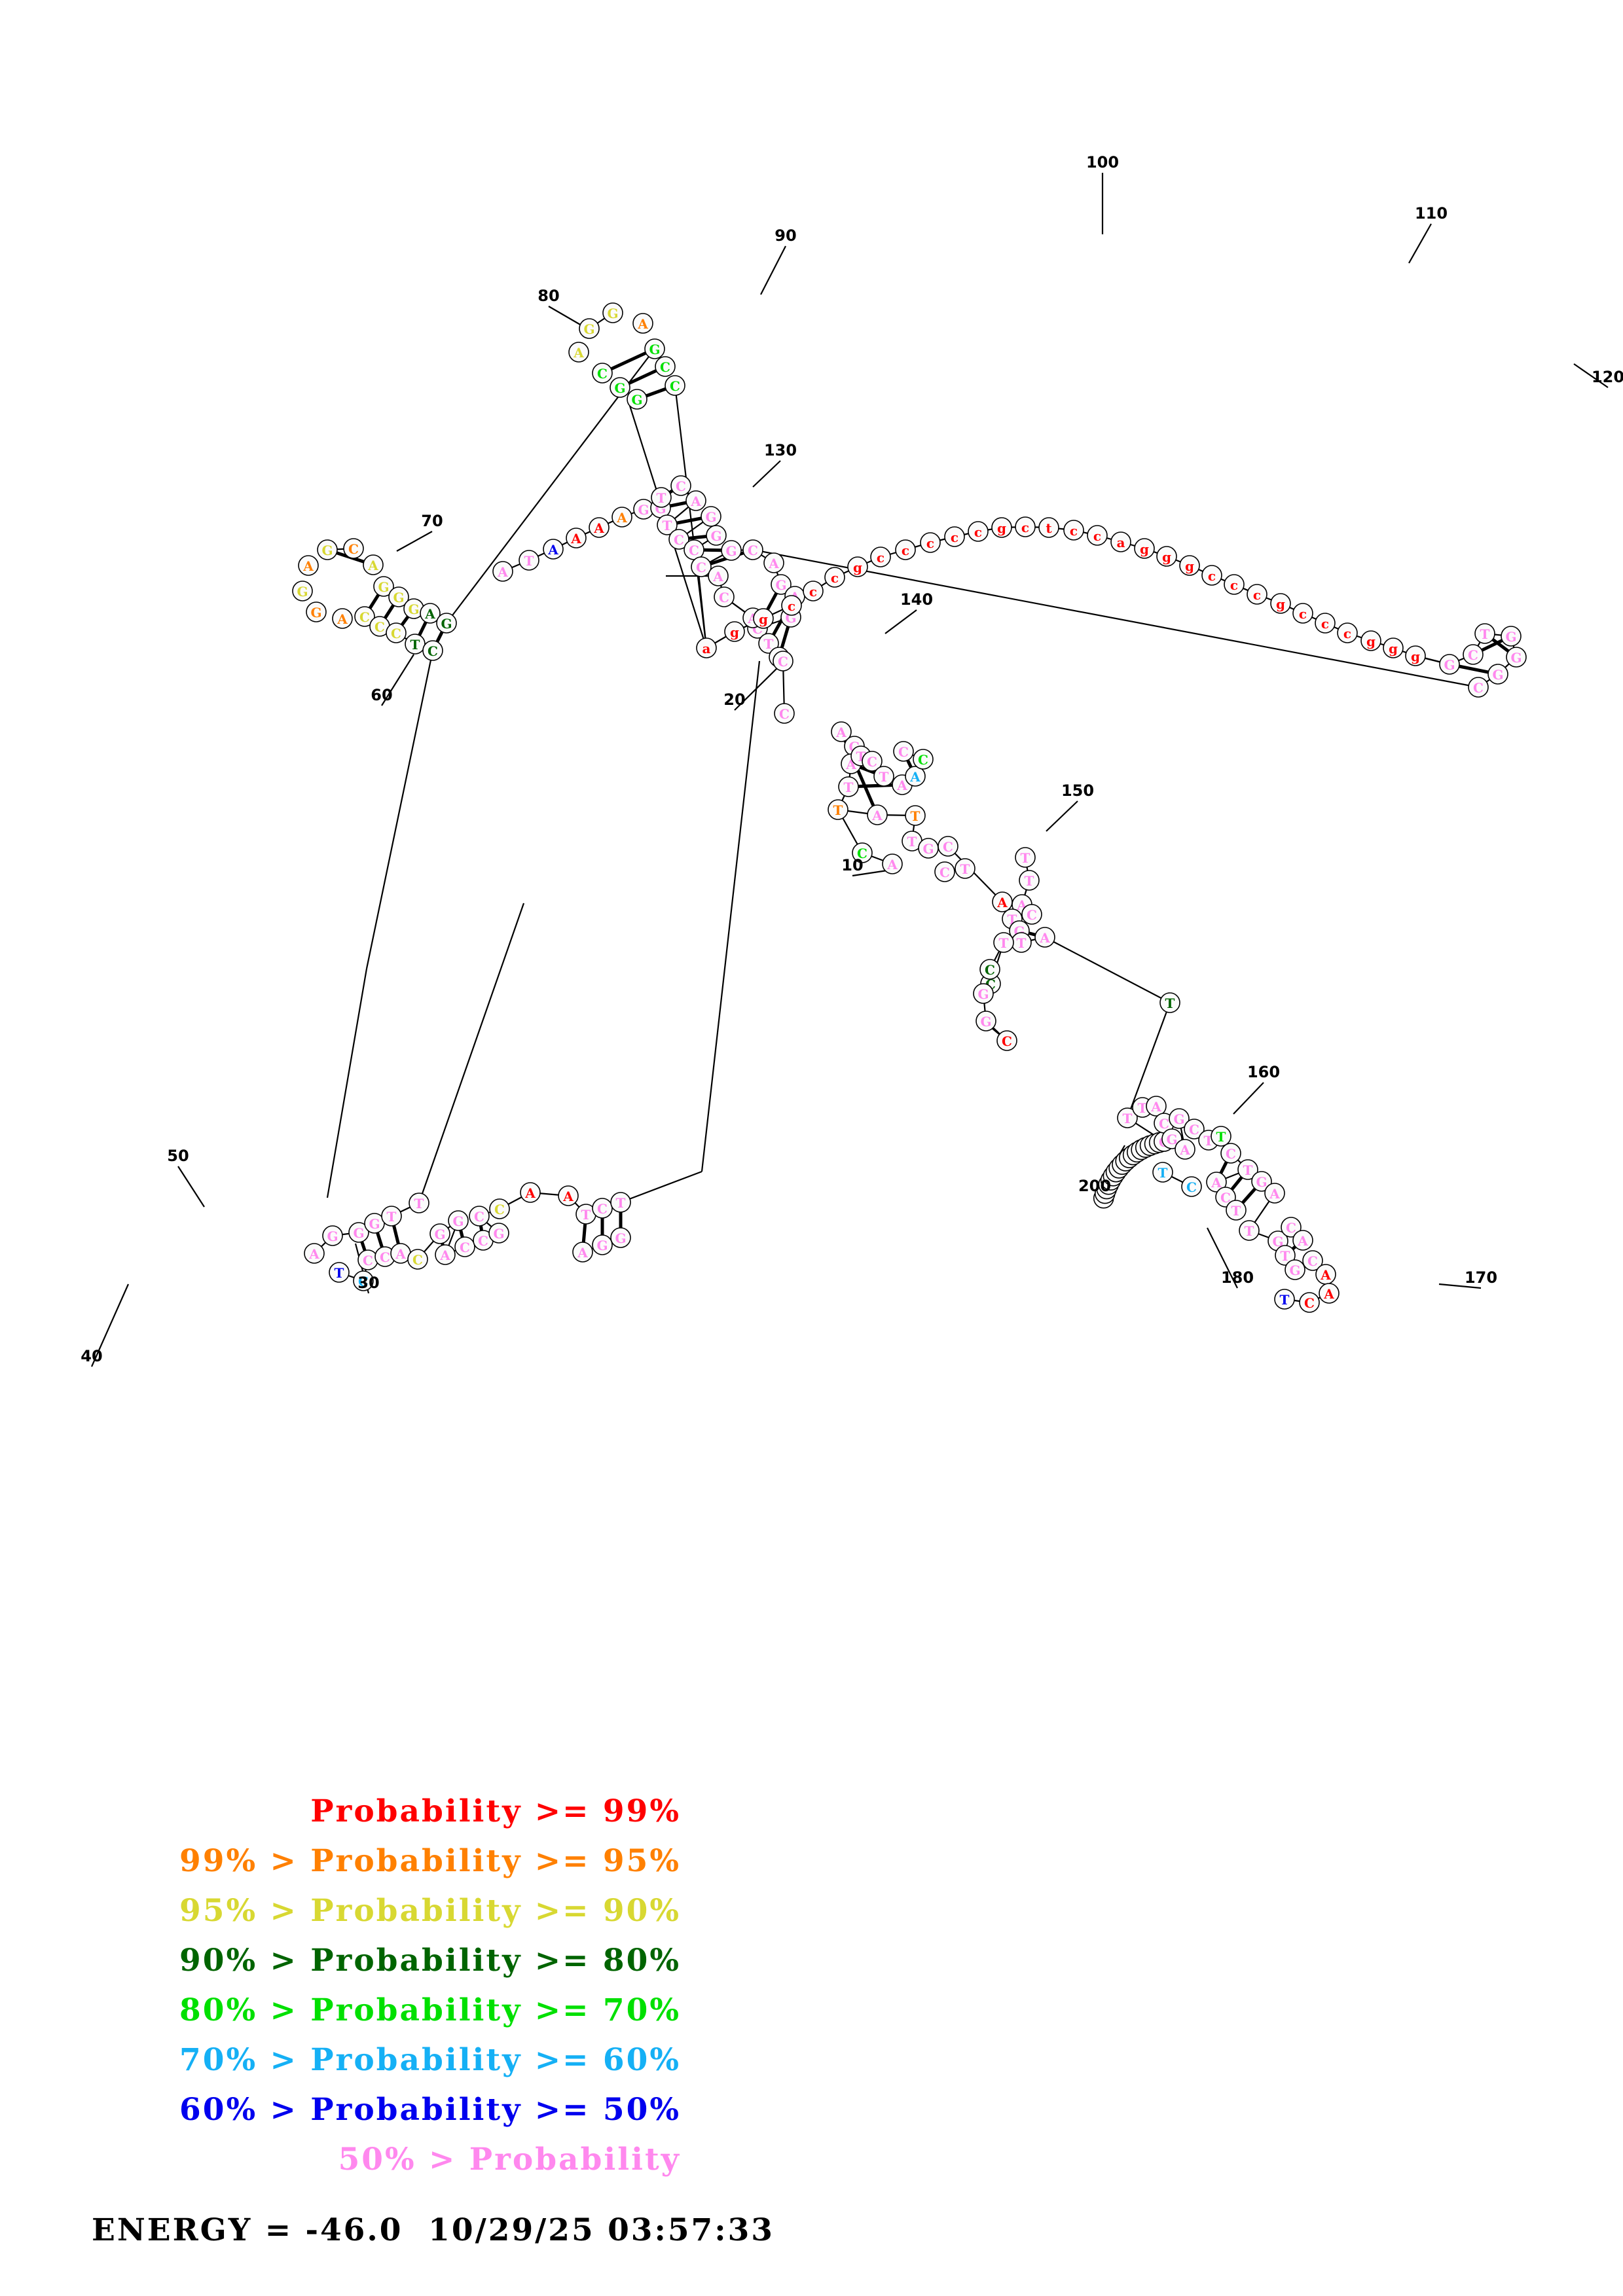 This screenshot has width=1623, height=2296. What do you see at coordinates (1121, 542) in the screenshot?
I see `svg-text: a` at bounding box center [1121, 542].